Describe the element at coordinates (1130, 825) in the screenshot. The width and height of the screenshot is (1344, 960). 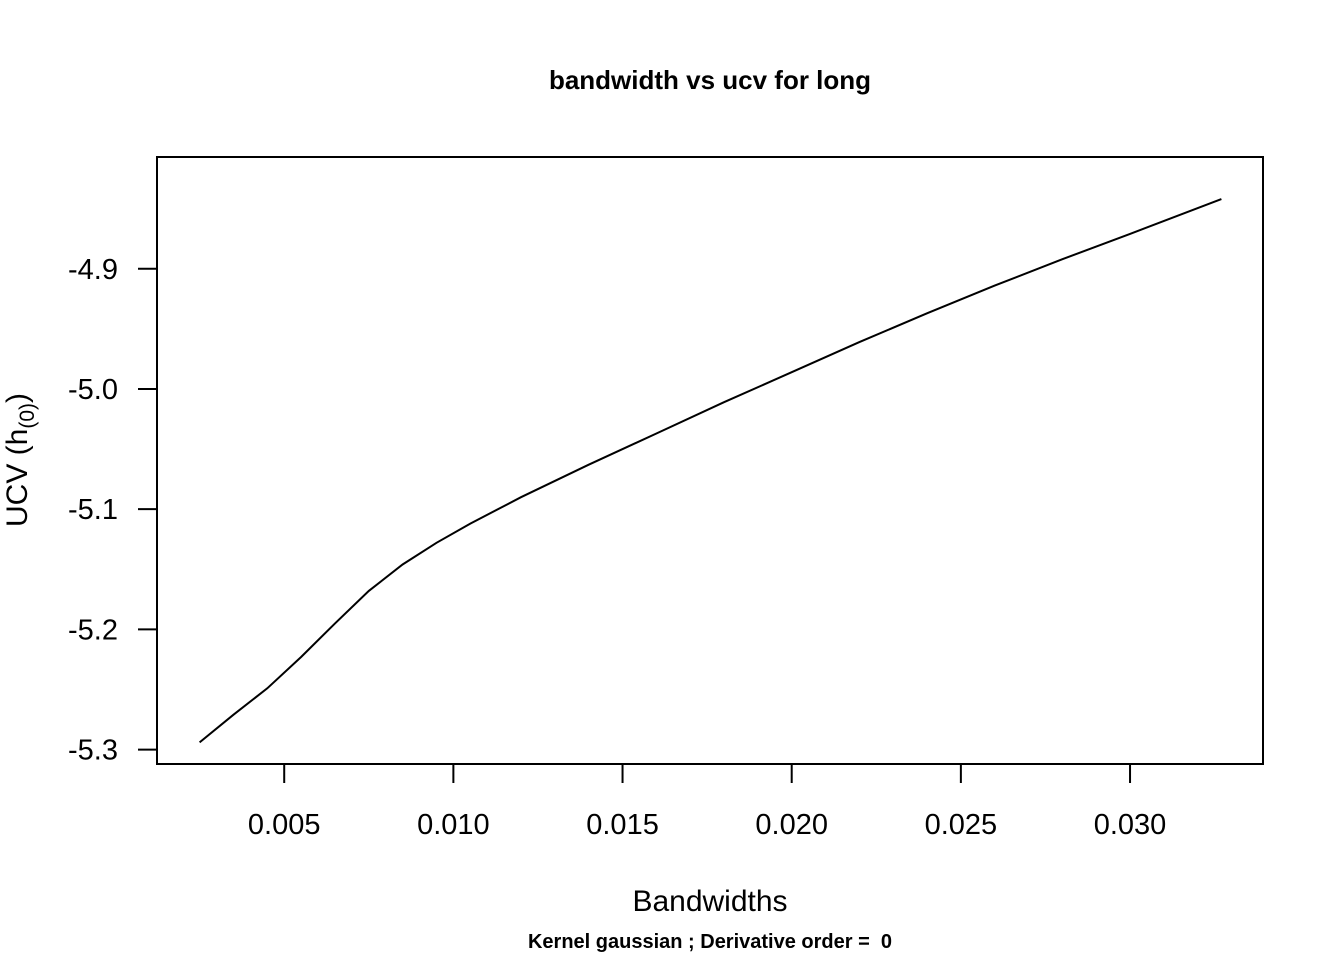
I see `x-tick-label: 0.030` at that location.